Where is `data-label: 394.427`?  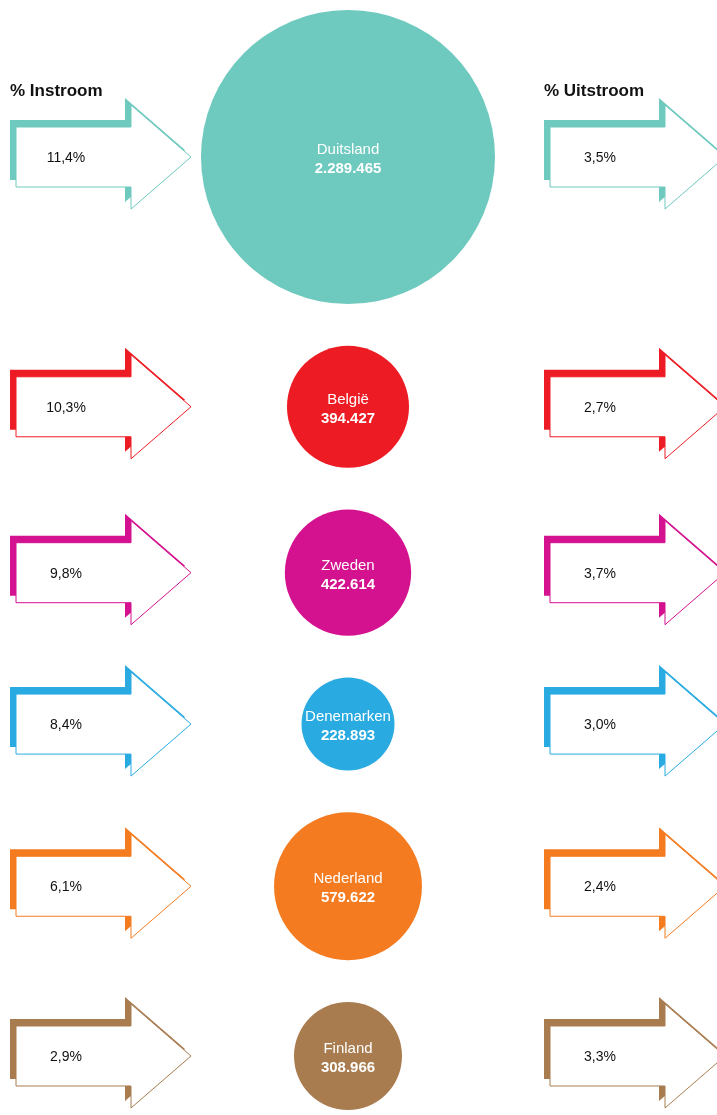
data-label: 394.427 is located at coordinates (348, 417).